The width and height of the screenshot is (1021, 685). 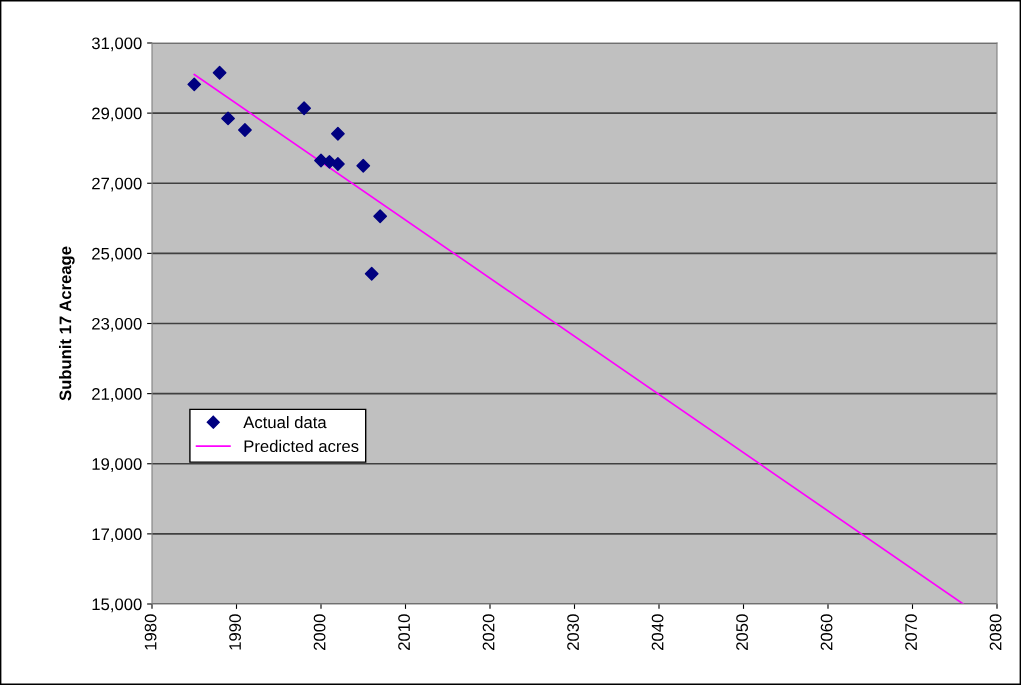 I want to click on x-tick-label: 2080, so click(x=995, y=632).